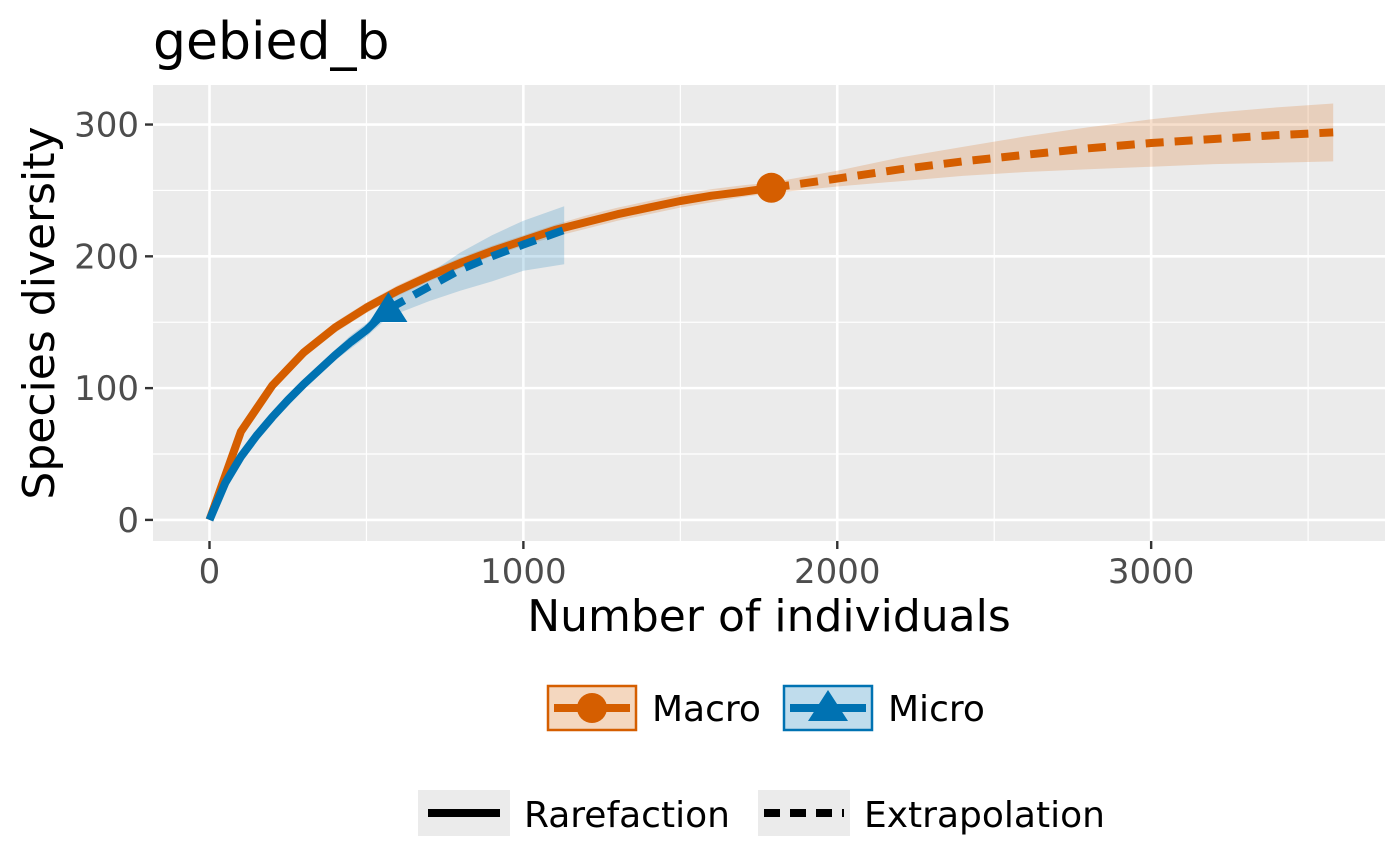  I want to click on legend-label-extrapolation: Extrapolation, so click(984, 815).